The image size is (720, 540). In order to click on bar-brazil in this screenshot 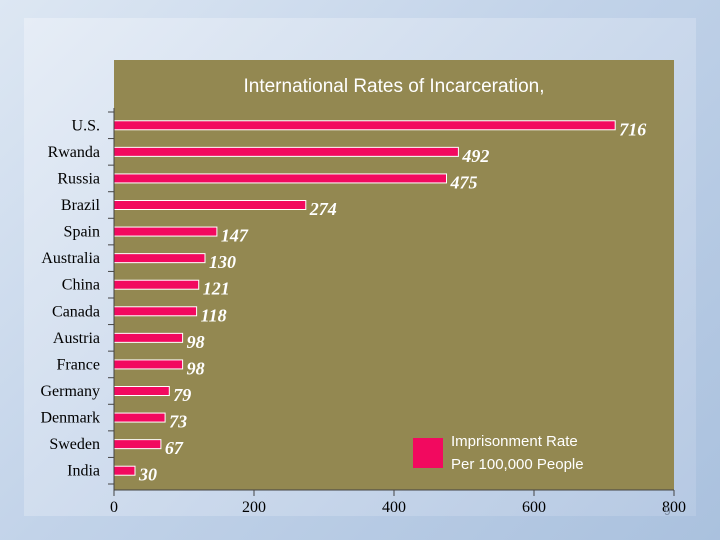, I will do `click(210, 205)`.